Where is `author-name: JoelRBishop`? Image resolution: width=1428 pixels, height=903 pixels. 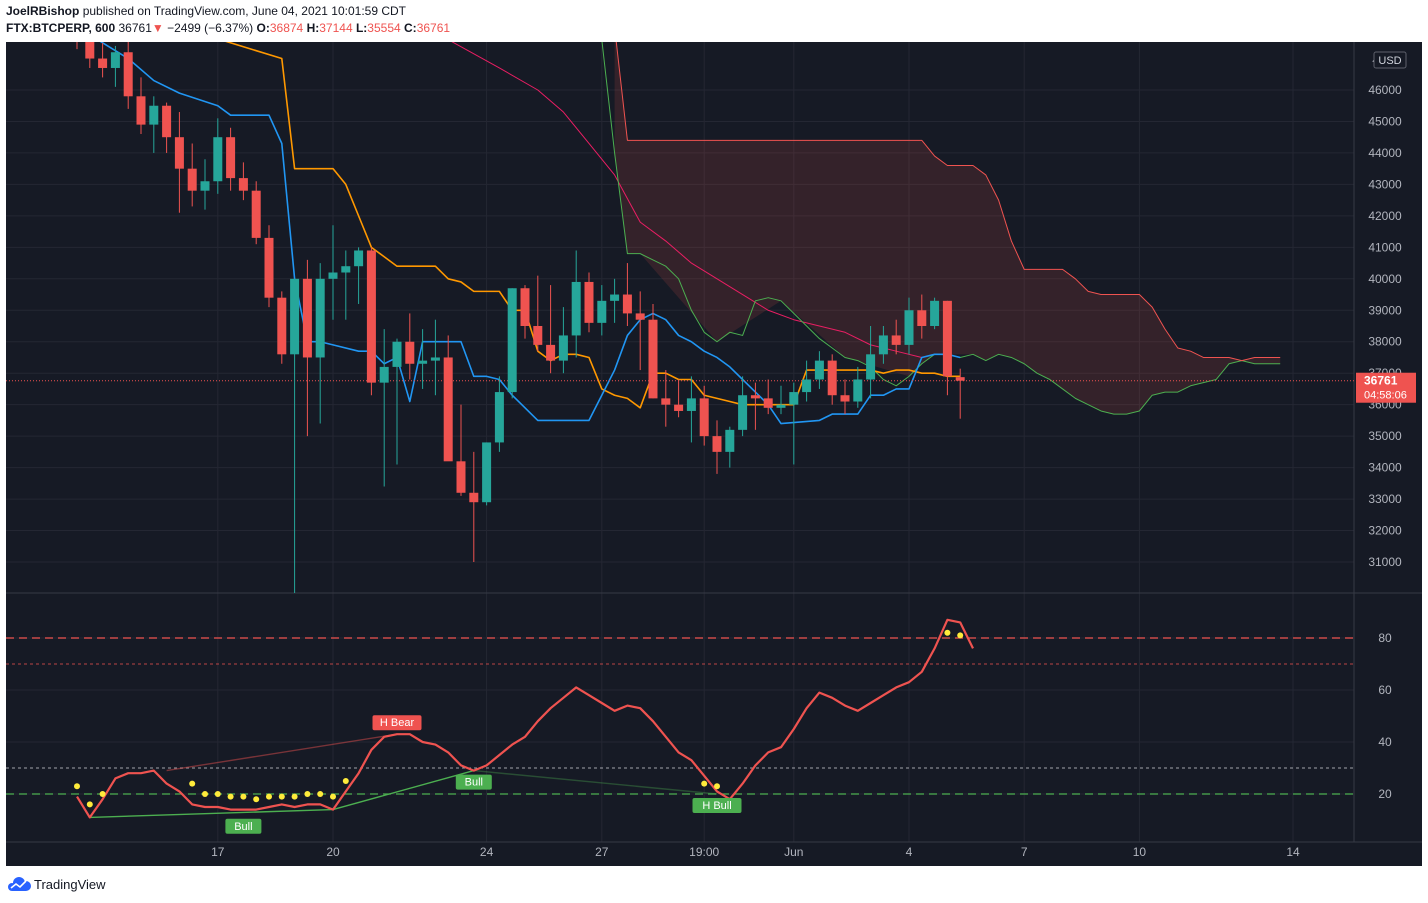
author-name: JoelRBishop is located at coordinates (43, 11).